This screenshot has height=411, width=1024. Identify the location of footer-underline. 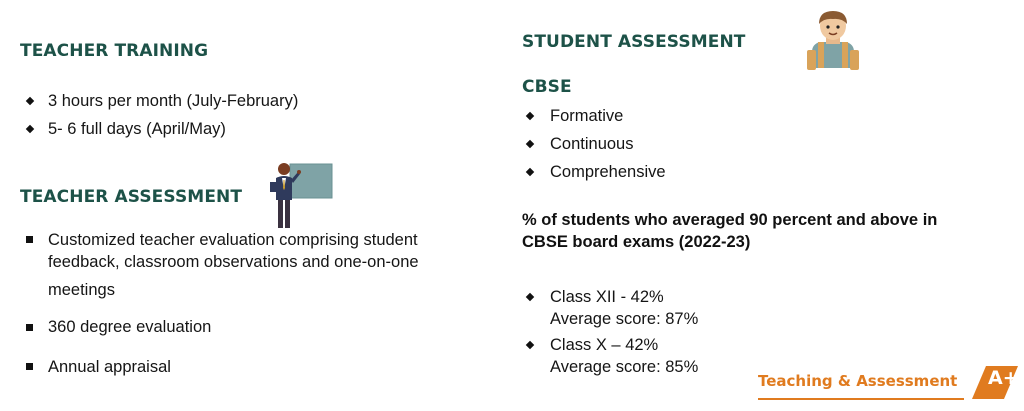
(888, 383).